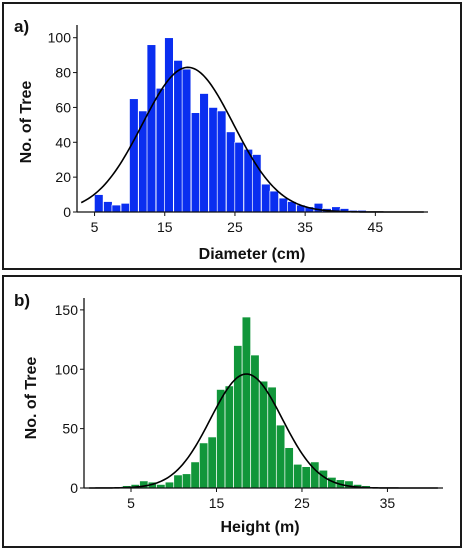  What do you see at coordinates (74, 488) in the screenshot?
I see `b-y-tick-label: 0` at bounding box center [74, 488].